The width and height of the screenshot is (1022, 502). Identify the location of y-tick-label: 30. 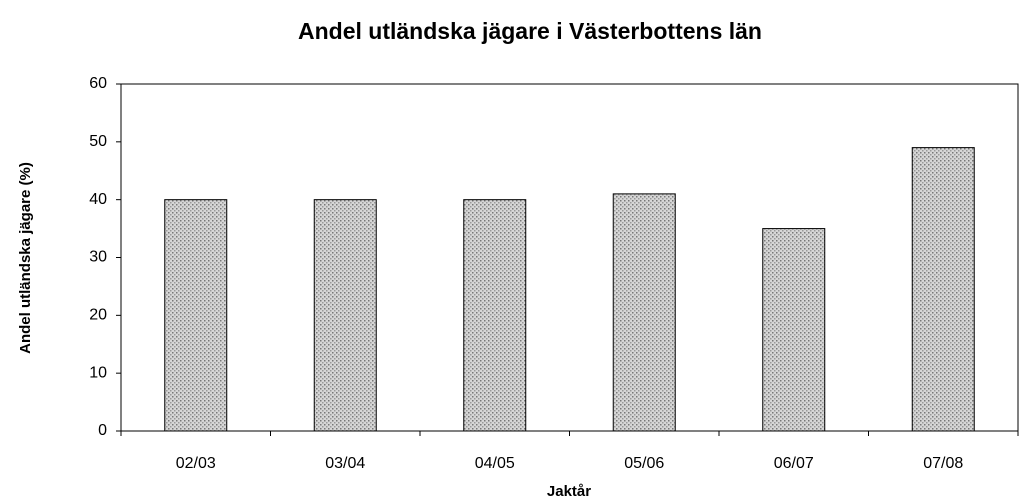
(98, 257).